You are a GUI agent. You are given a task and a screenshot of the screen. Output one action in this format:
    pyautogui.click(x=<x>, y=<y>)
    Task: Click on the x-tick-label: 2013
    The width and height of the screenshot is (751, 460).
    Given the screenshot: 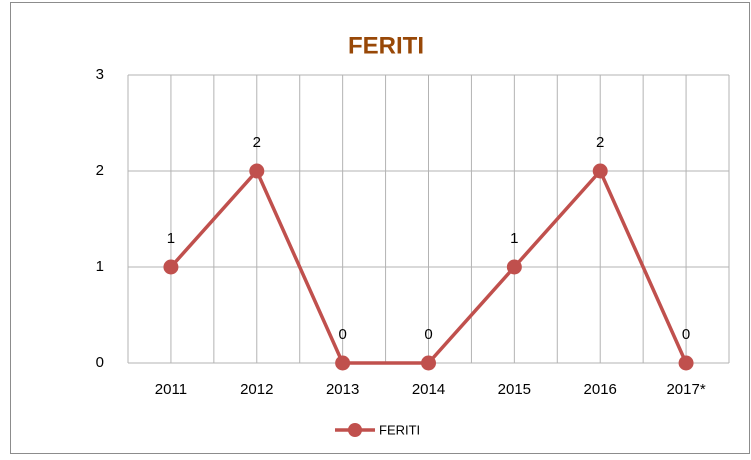 What is the action you would take?
    pyautogui.click(x=342, y=389)
    